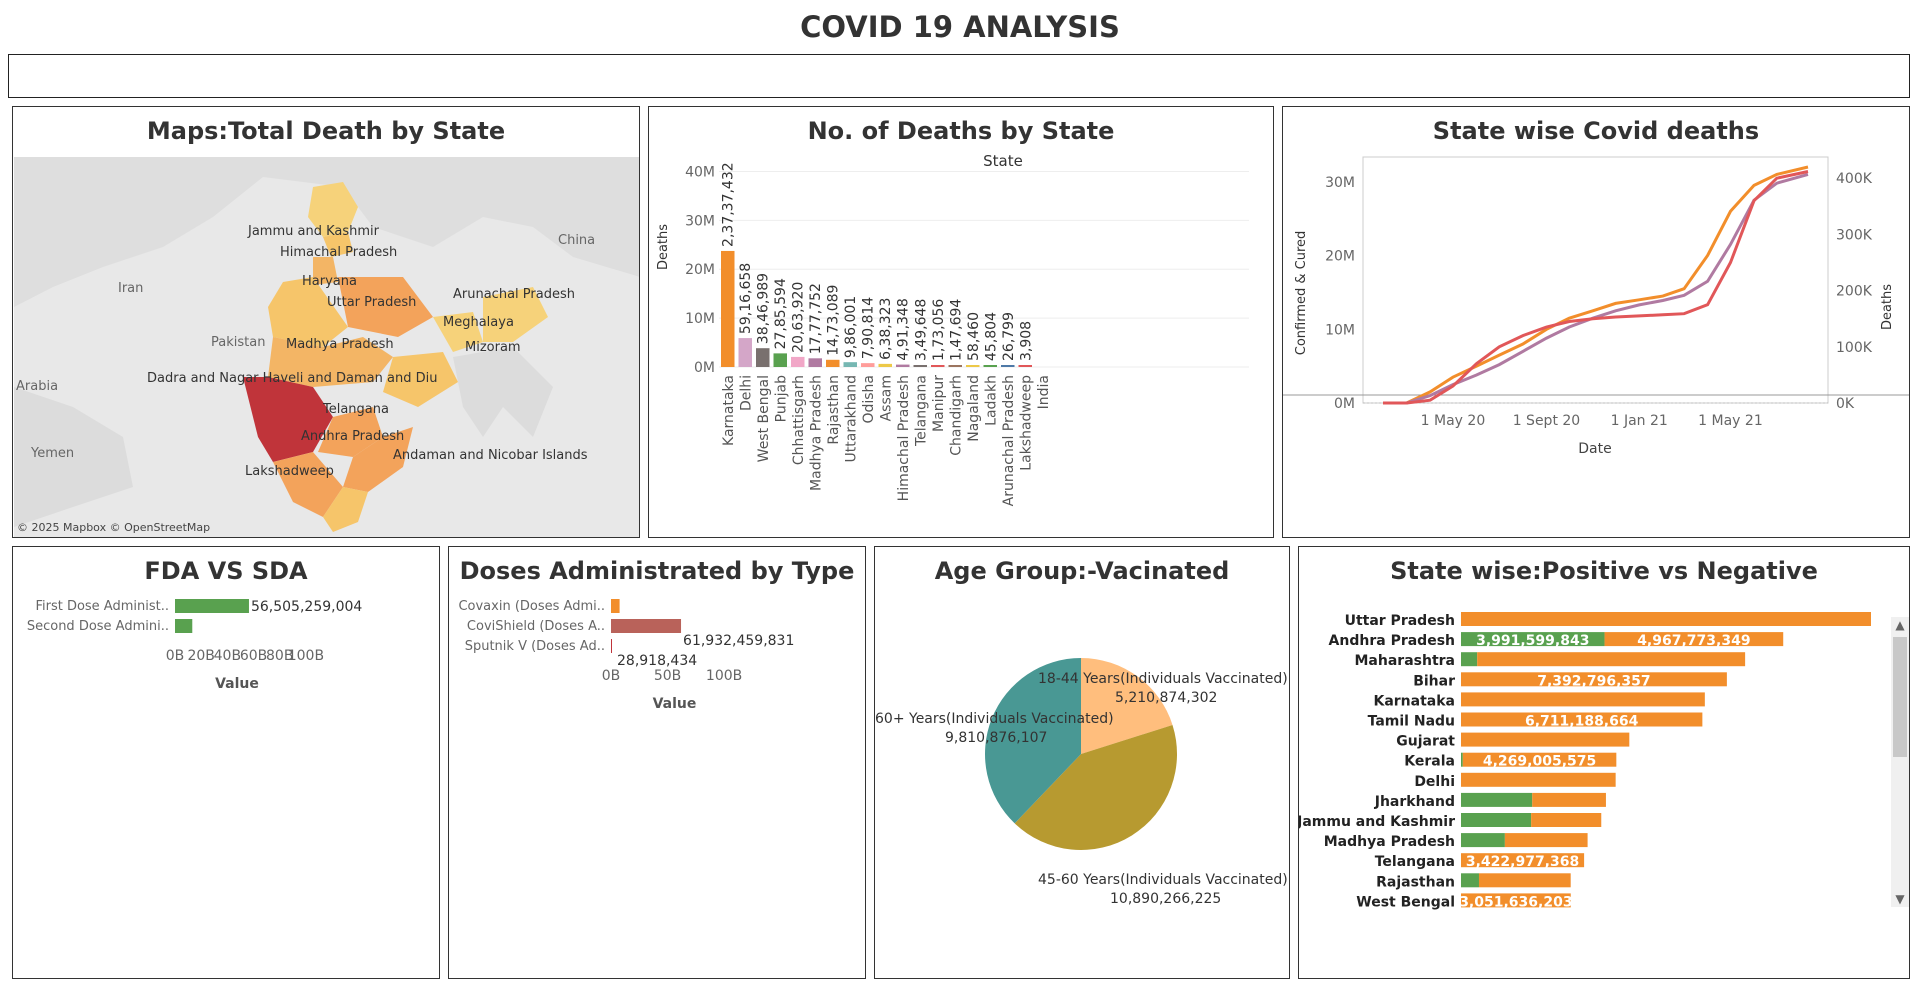 Image resolution: width=1920 pixels, height=987 pixels. What do you see at coordinates (98, 626) in the screenshot?
I see `category-label: Second Dose Admini..` at bounding box center [98, 626].